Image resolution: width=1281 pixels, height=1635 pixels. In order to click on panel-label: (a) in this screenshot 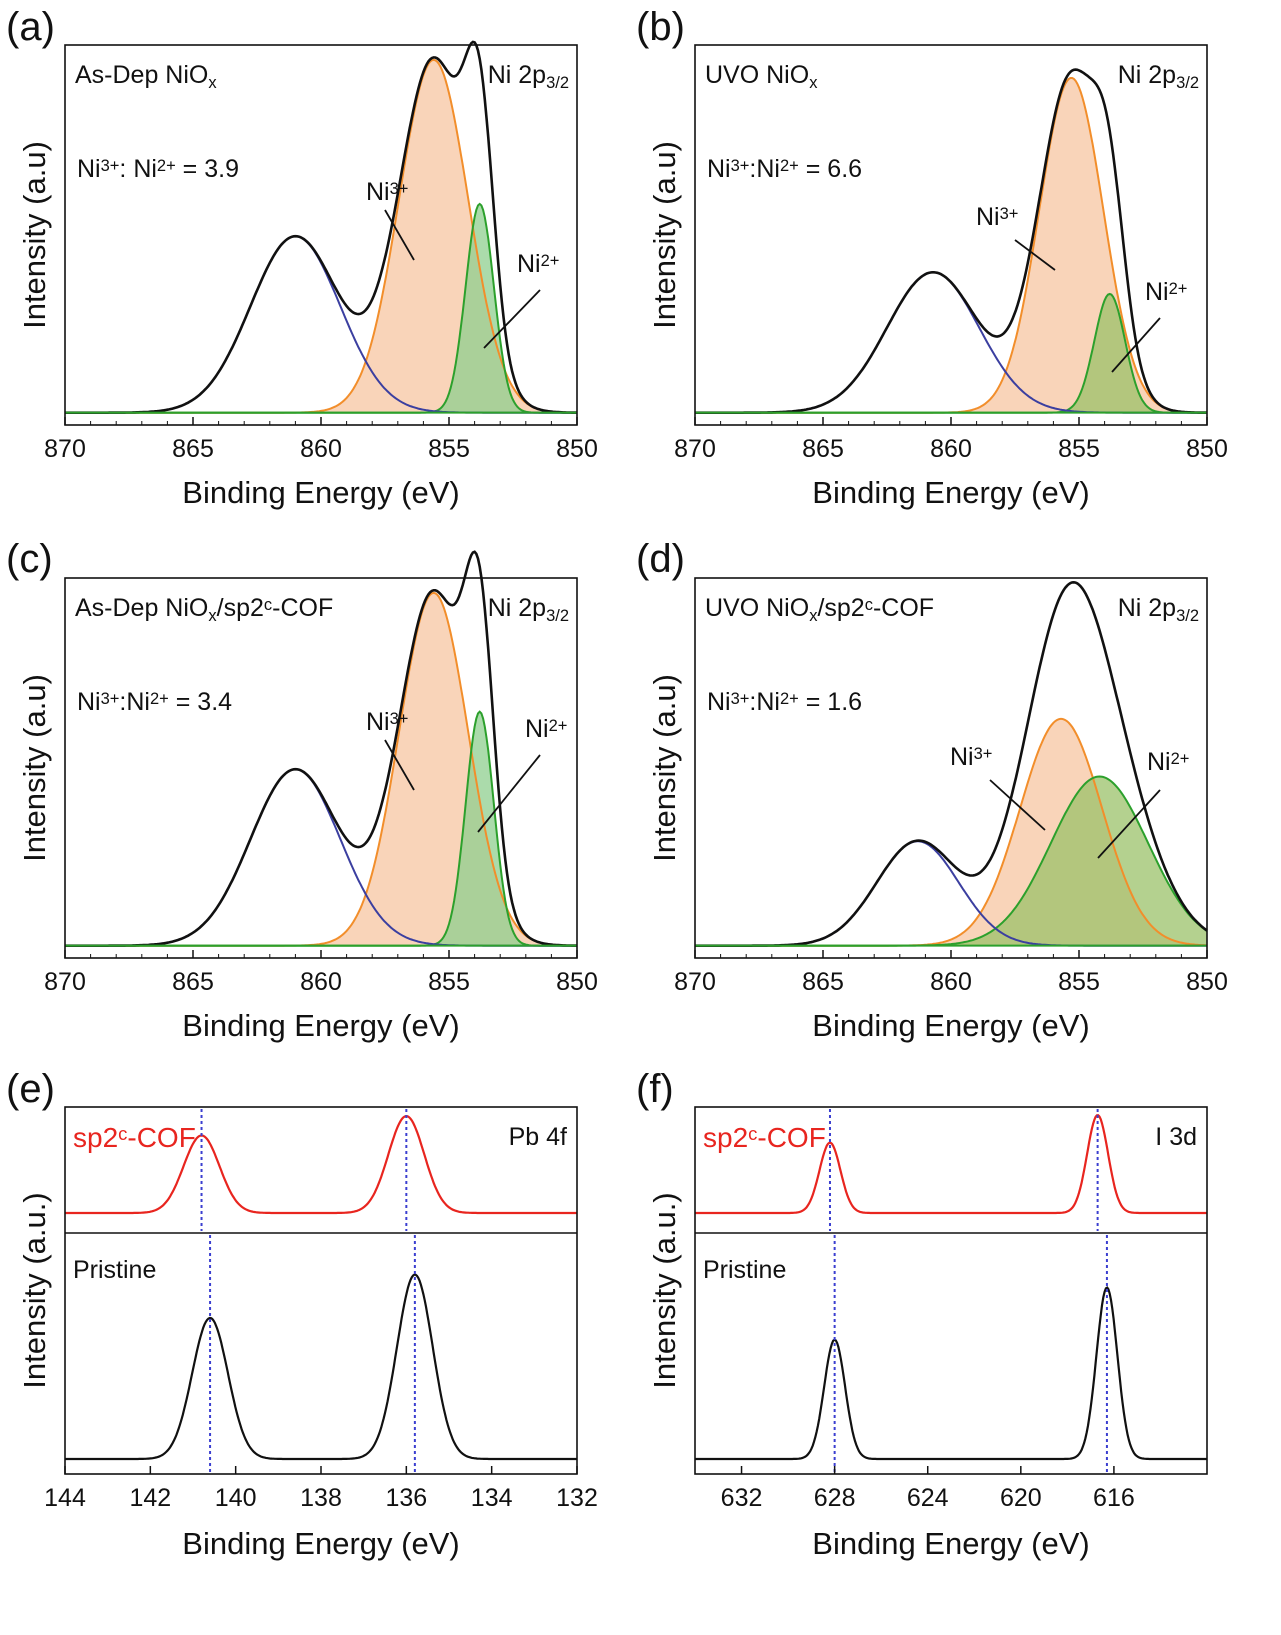, I will do `click(30, 27)`.